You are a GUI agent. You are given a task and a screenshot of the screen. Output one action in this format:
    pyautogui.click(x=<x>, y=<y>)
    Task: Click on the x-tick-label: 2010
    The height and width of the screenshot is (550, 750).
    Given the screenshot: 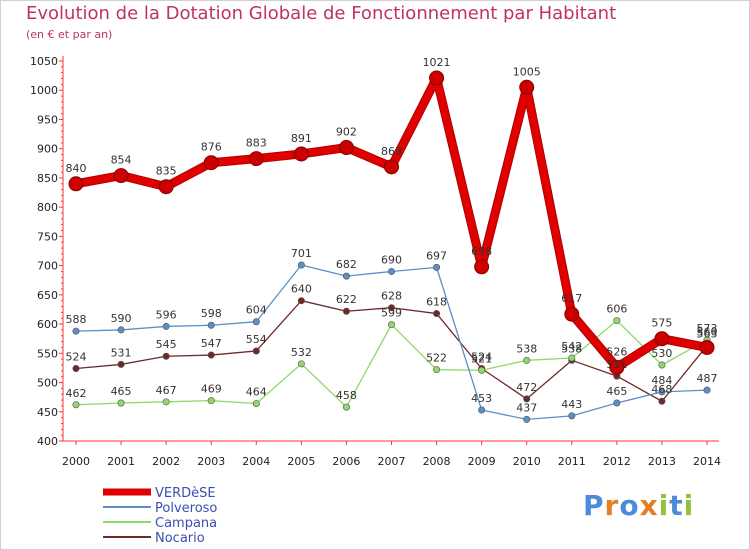 What is the action you would take?
    pyautogui.click(x=527, y=461)
    